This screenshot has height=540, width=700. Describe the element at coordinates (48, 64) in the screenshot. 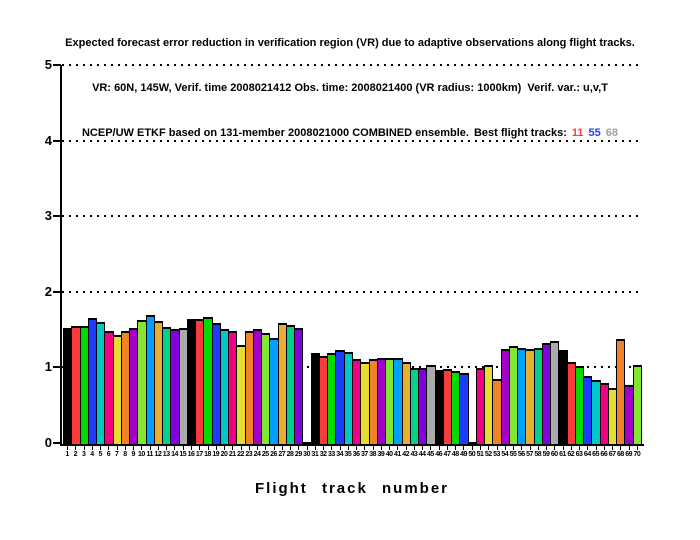

I see `y-tick-label-5: 5` at that location.